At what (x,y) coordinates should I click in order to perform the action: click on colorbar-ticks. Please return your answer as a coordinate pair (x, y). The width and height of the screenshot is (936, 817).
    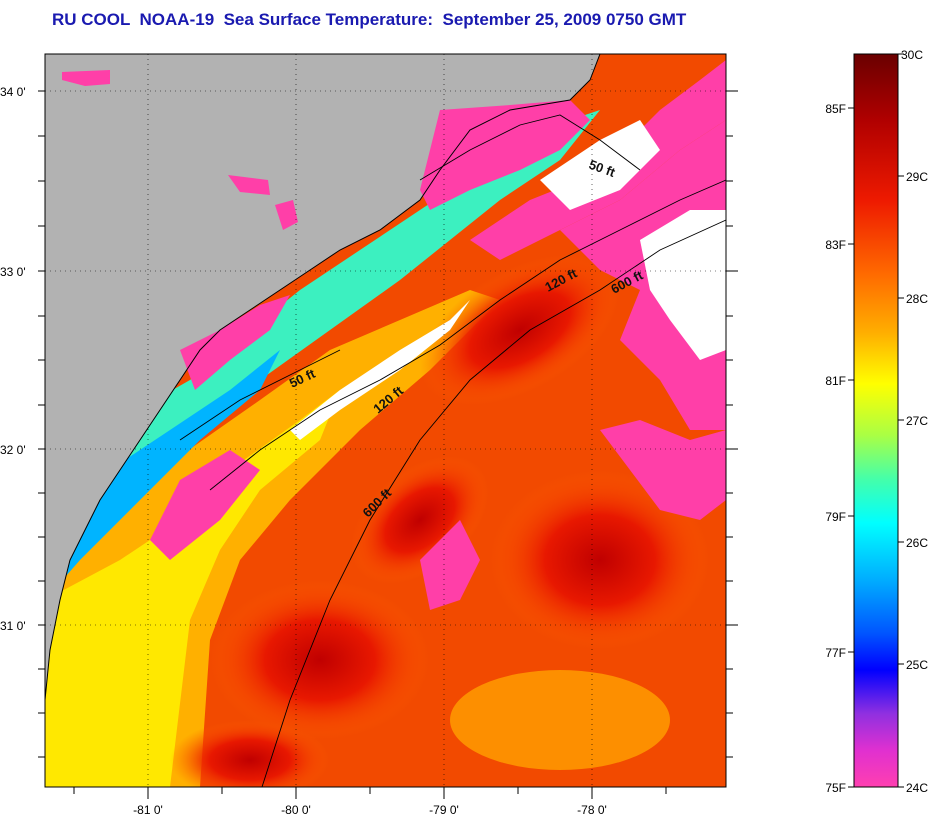
    Looking at the image, I should click on (876, 420).